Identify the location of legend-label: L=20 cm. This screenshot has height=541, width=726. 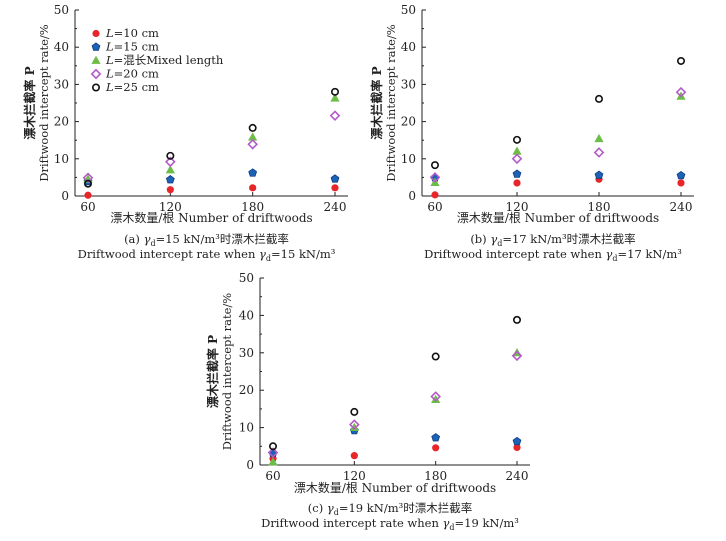
(132, 74).